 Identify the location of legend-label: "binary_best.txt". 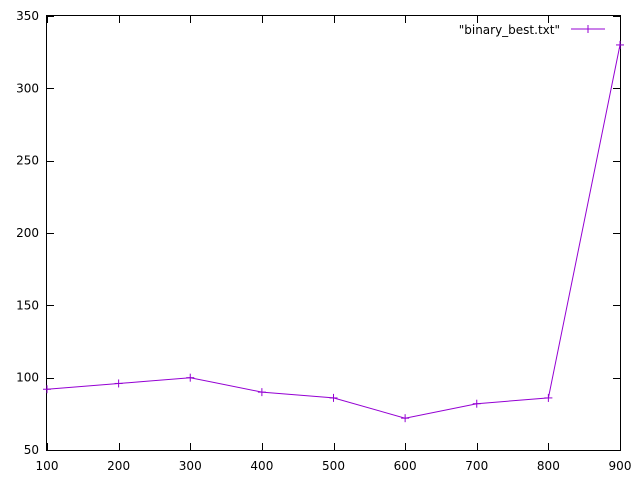
(509, 30).